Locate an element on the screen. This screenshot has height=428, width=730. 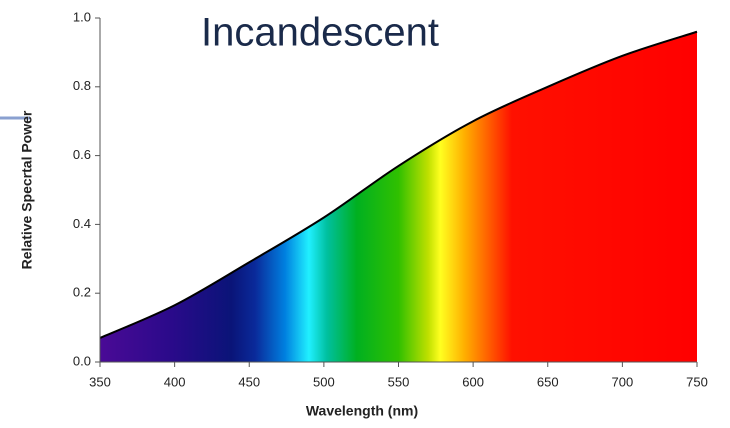
y-tick-label: 0.0 is located at coordinates (82, 360).